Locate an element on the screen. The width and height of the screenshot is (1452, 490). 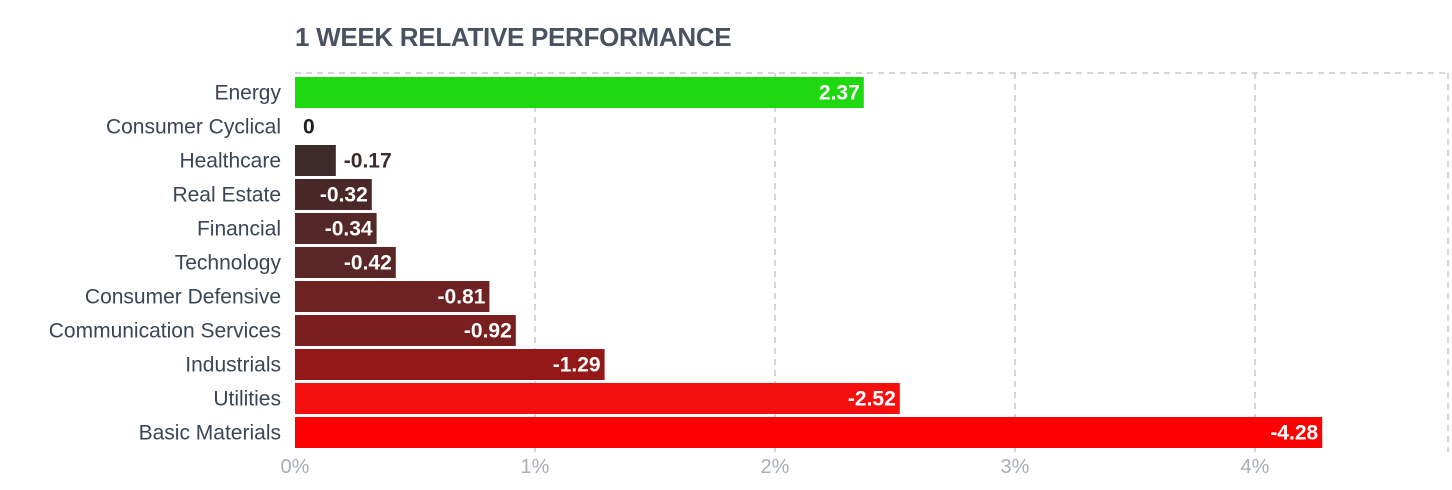
category-label: Financial is located at coordinates (239, 229).